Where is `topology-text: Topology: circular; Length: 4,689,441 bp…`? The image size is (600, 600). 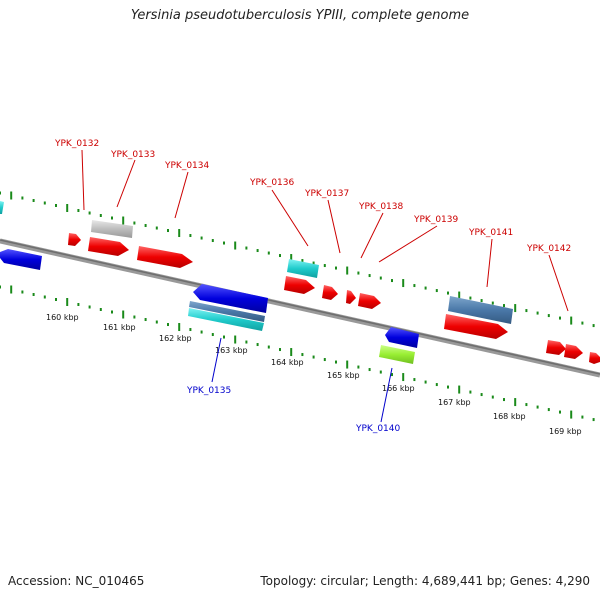
topology-text: Topology: circular; Length: 4,689,441 bp… is located at coordinates (425, 581).